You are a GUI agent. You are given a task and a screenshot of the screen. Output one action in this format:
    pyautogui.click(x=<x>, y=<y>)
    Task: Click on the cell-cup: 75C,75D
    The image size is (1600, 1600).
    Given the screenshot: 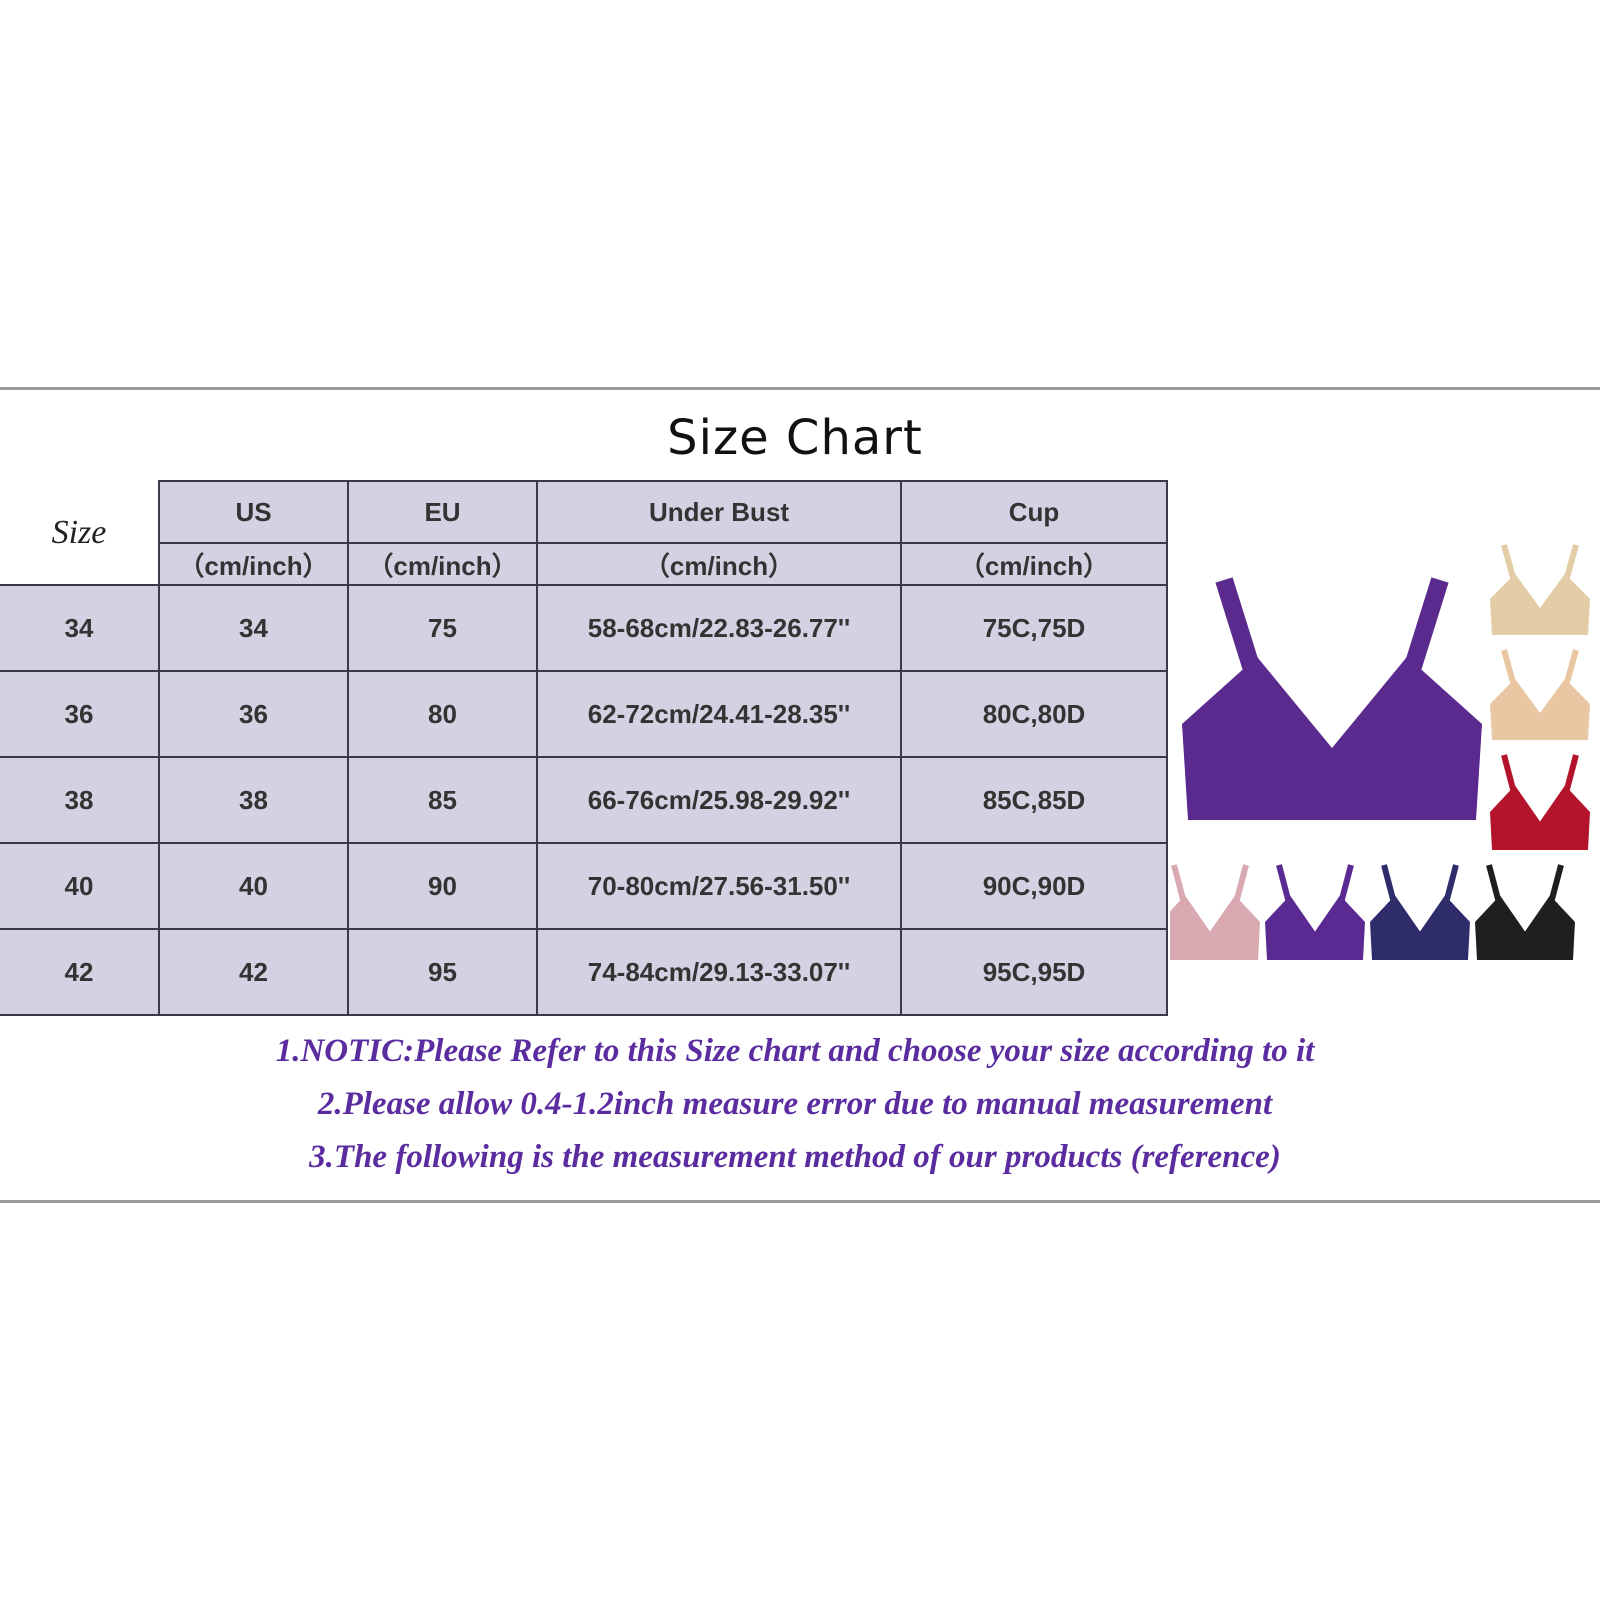 What is the action you would take?
    pyautogui.click(x=1034, y=628)
    